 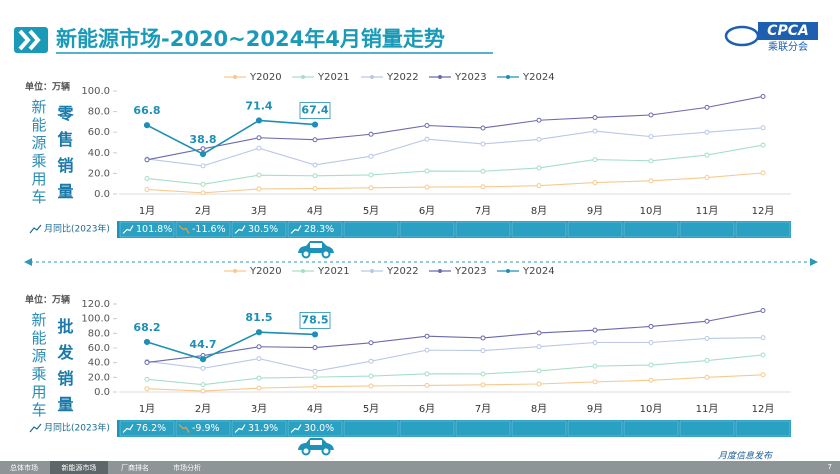 I want to click on yoy-value: 31.9%, so click(x=263, y=428).